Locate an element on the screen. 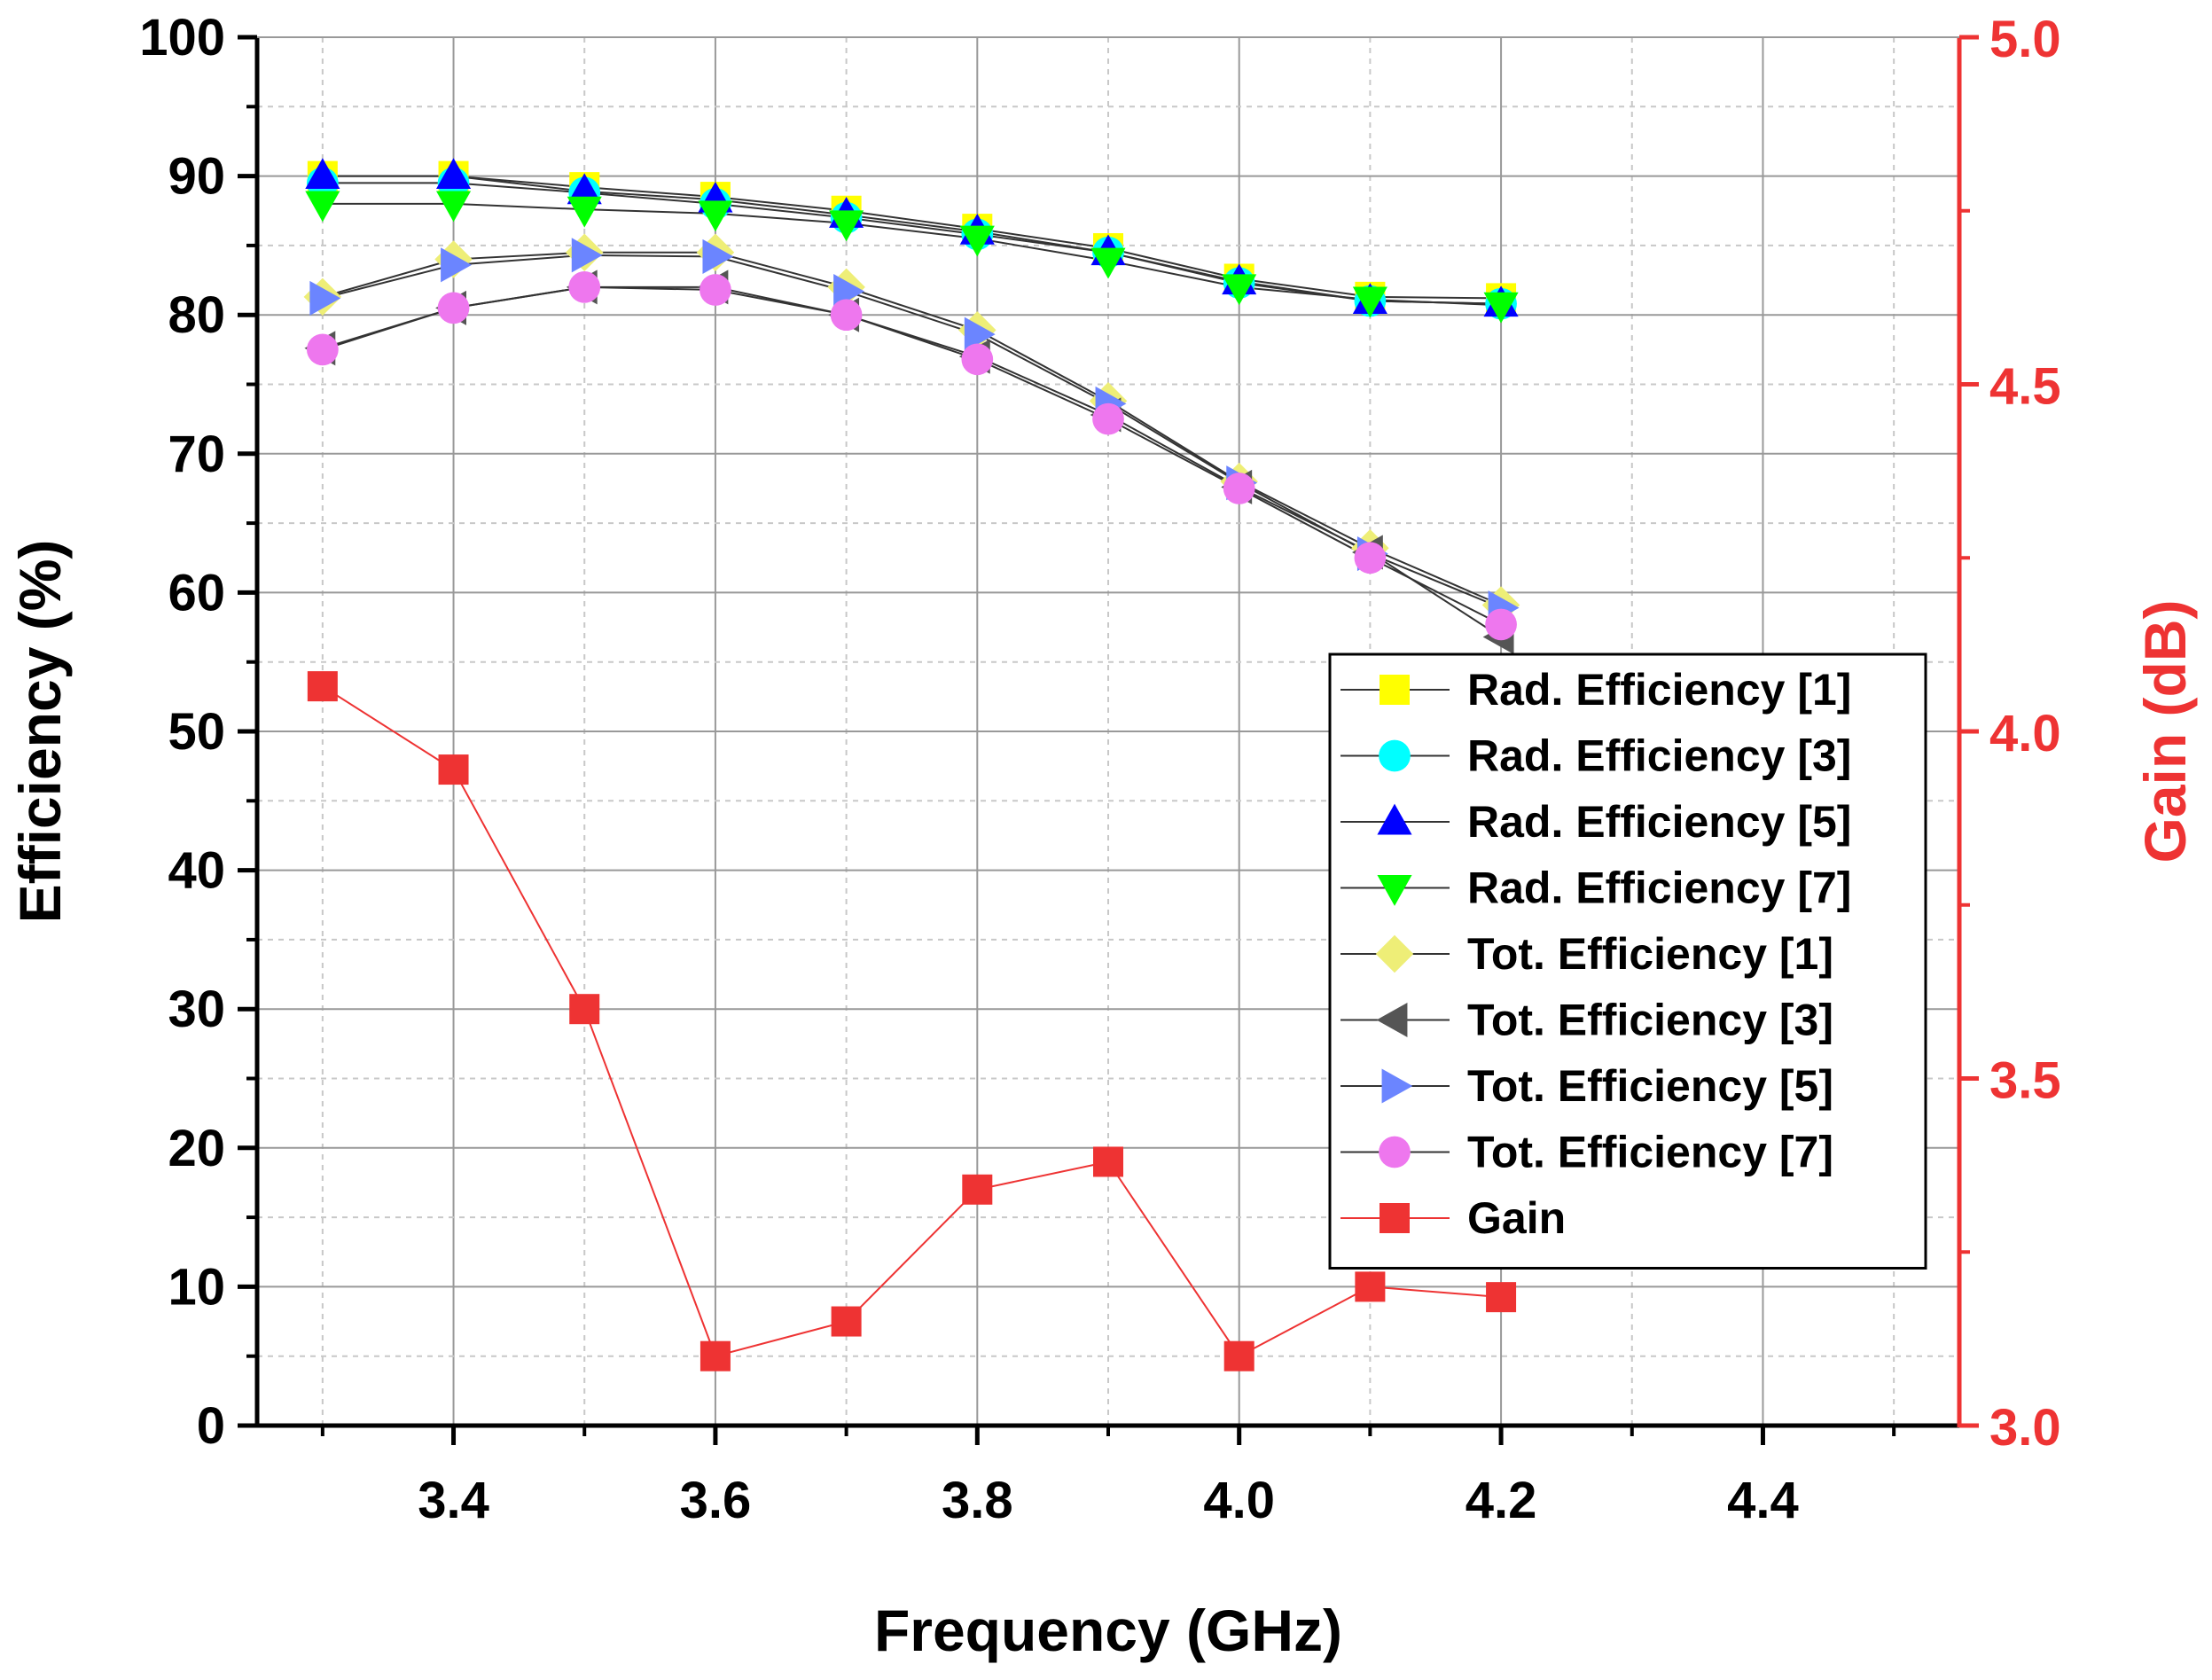 The image size is (2212, 1680). y-tick-label: 80 is located at coordinates (196, 315).